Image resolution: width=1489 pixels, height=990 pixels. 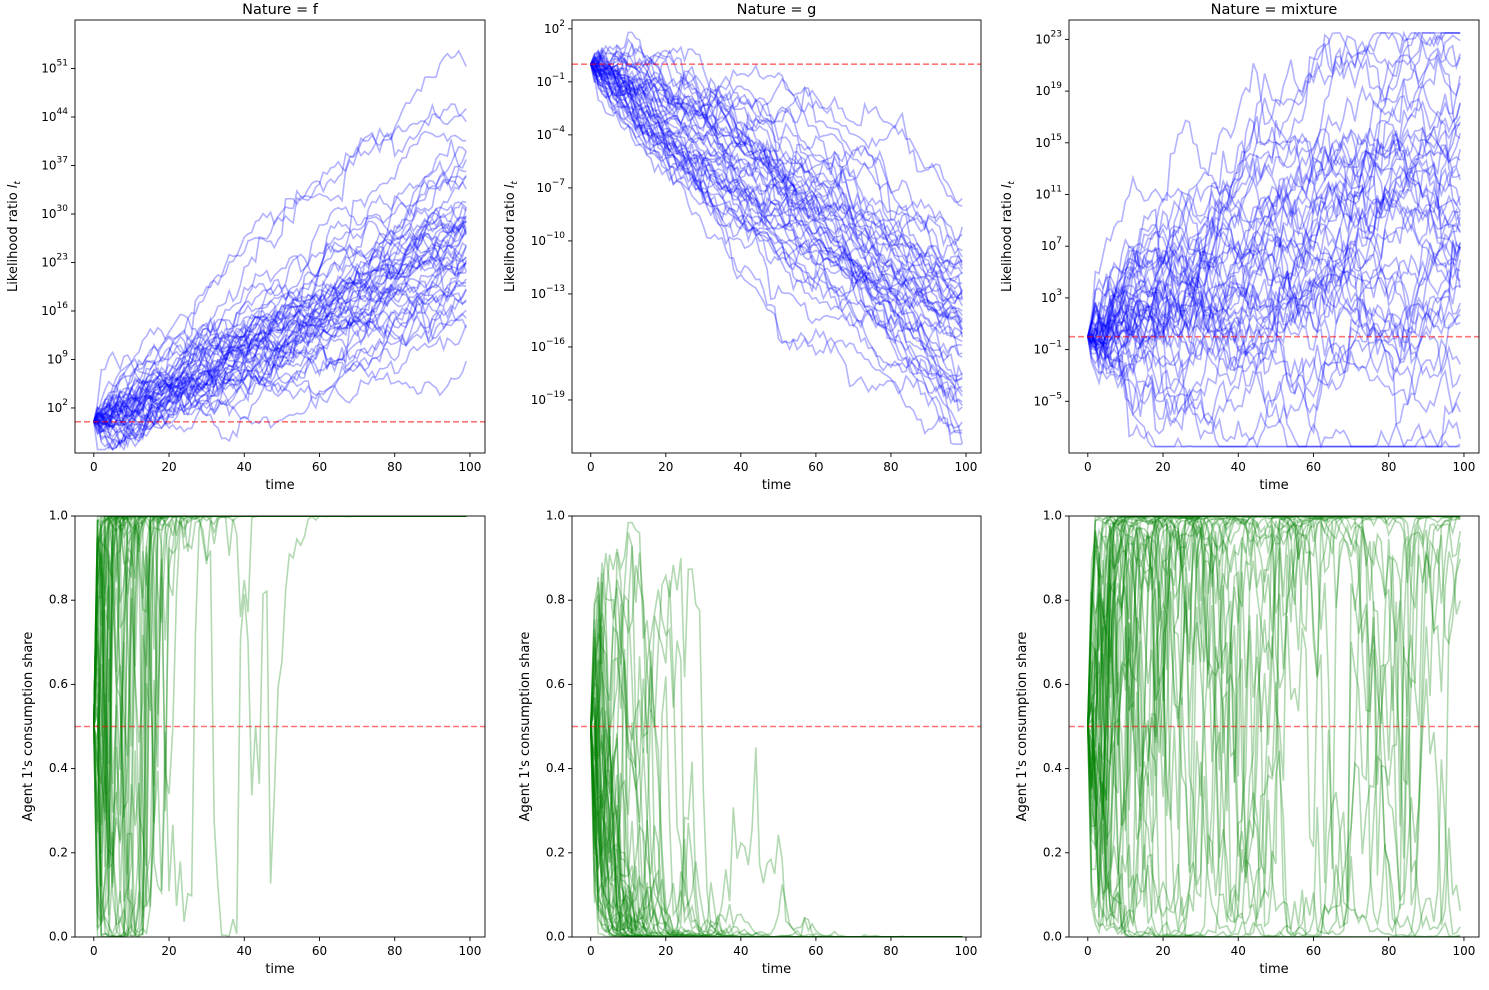 I want to click on p1-xtick-label-5: 100, so click(x=470, y=467).